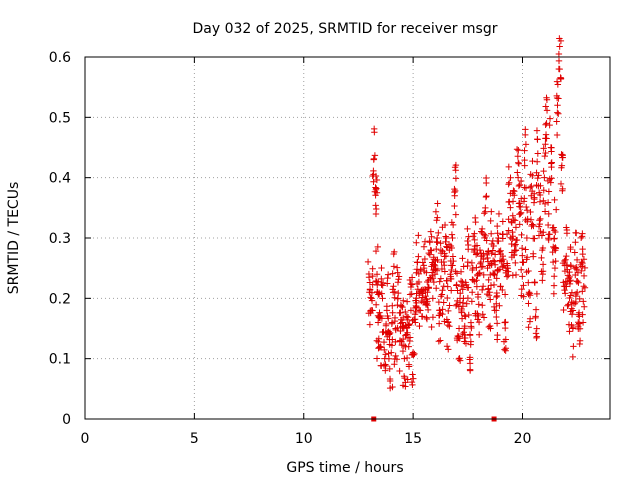  What do you see at coordinates (66, 420) in the screenshot?
I see `y-tick-label: 0` at bounding box center [66, 420].